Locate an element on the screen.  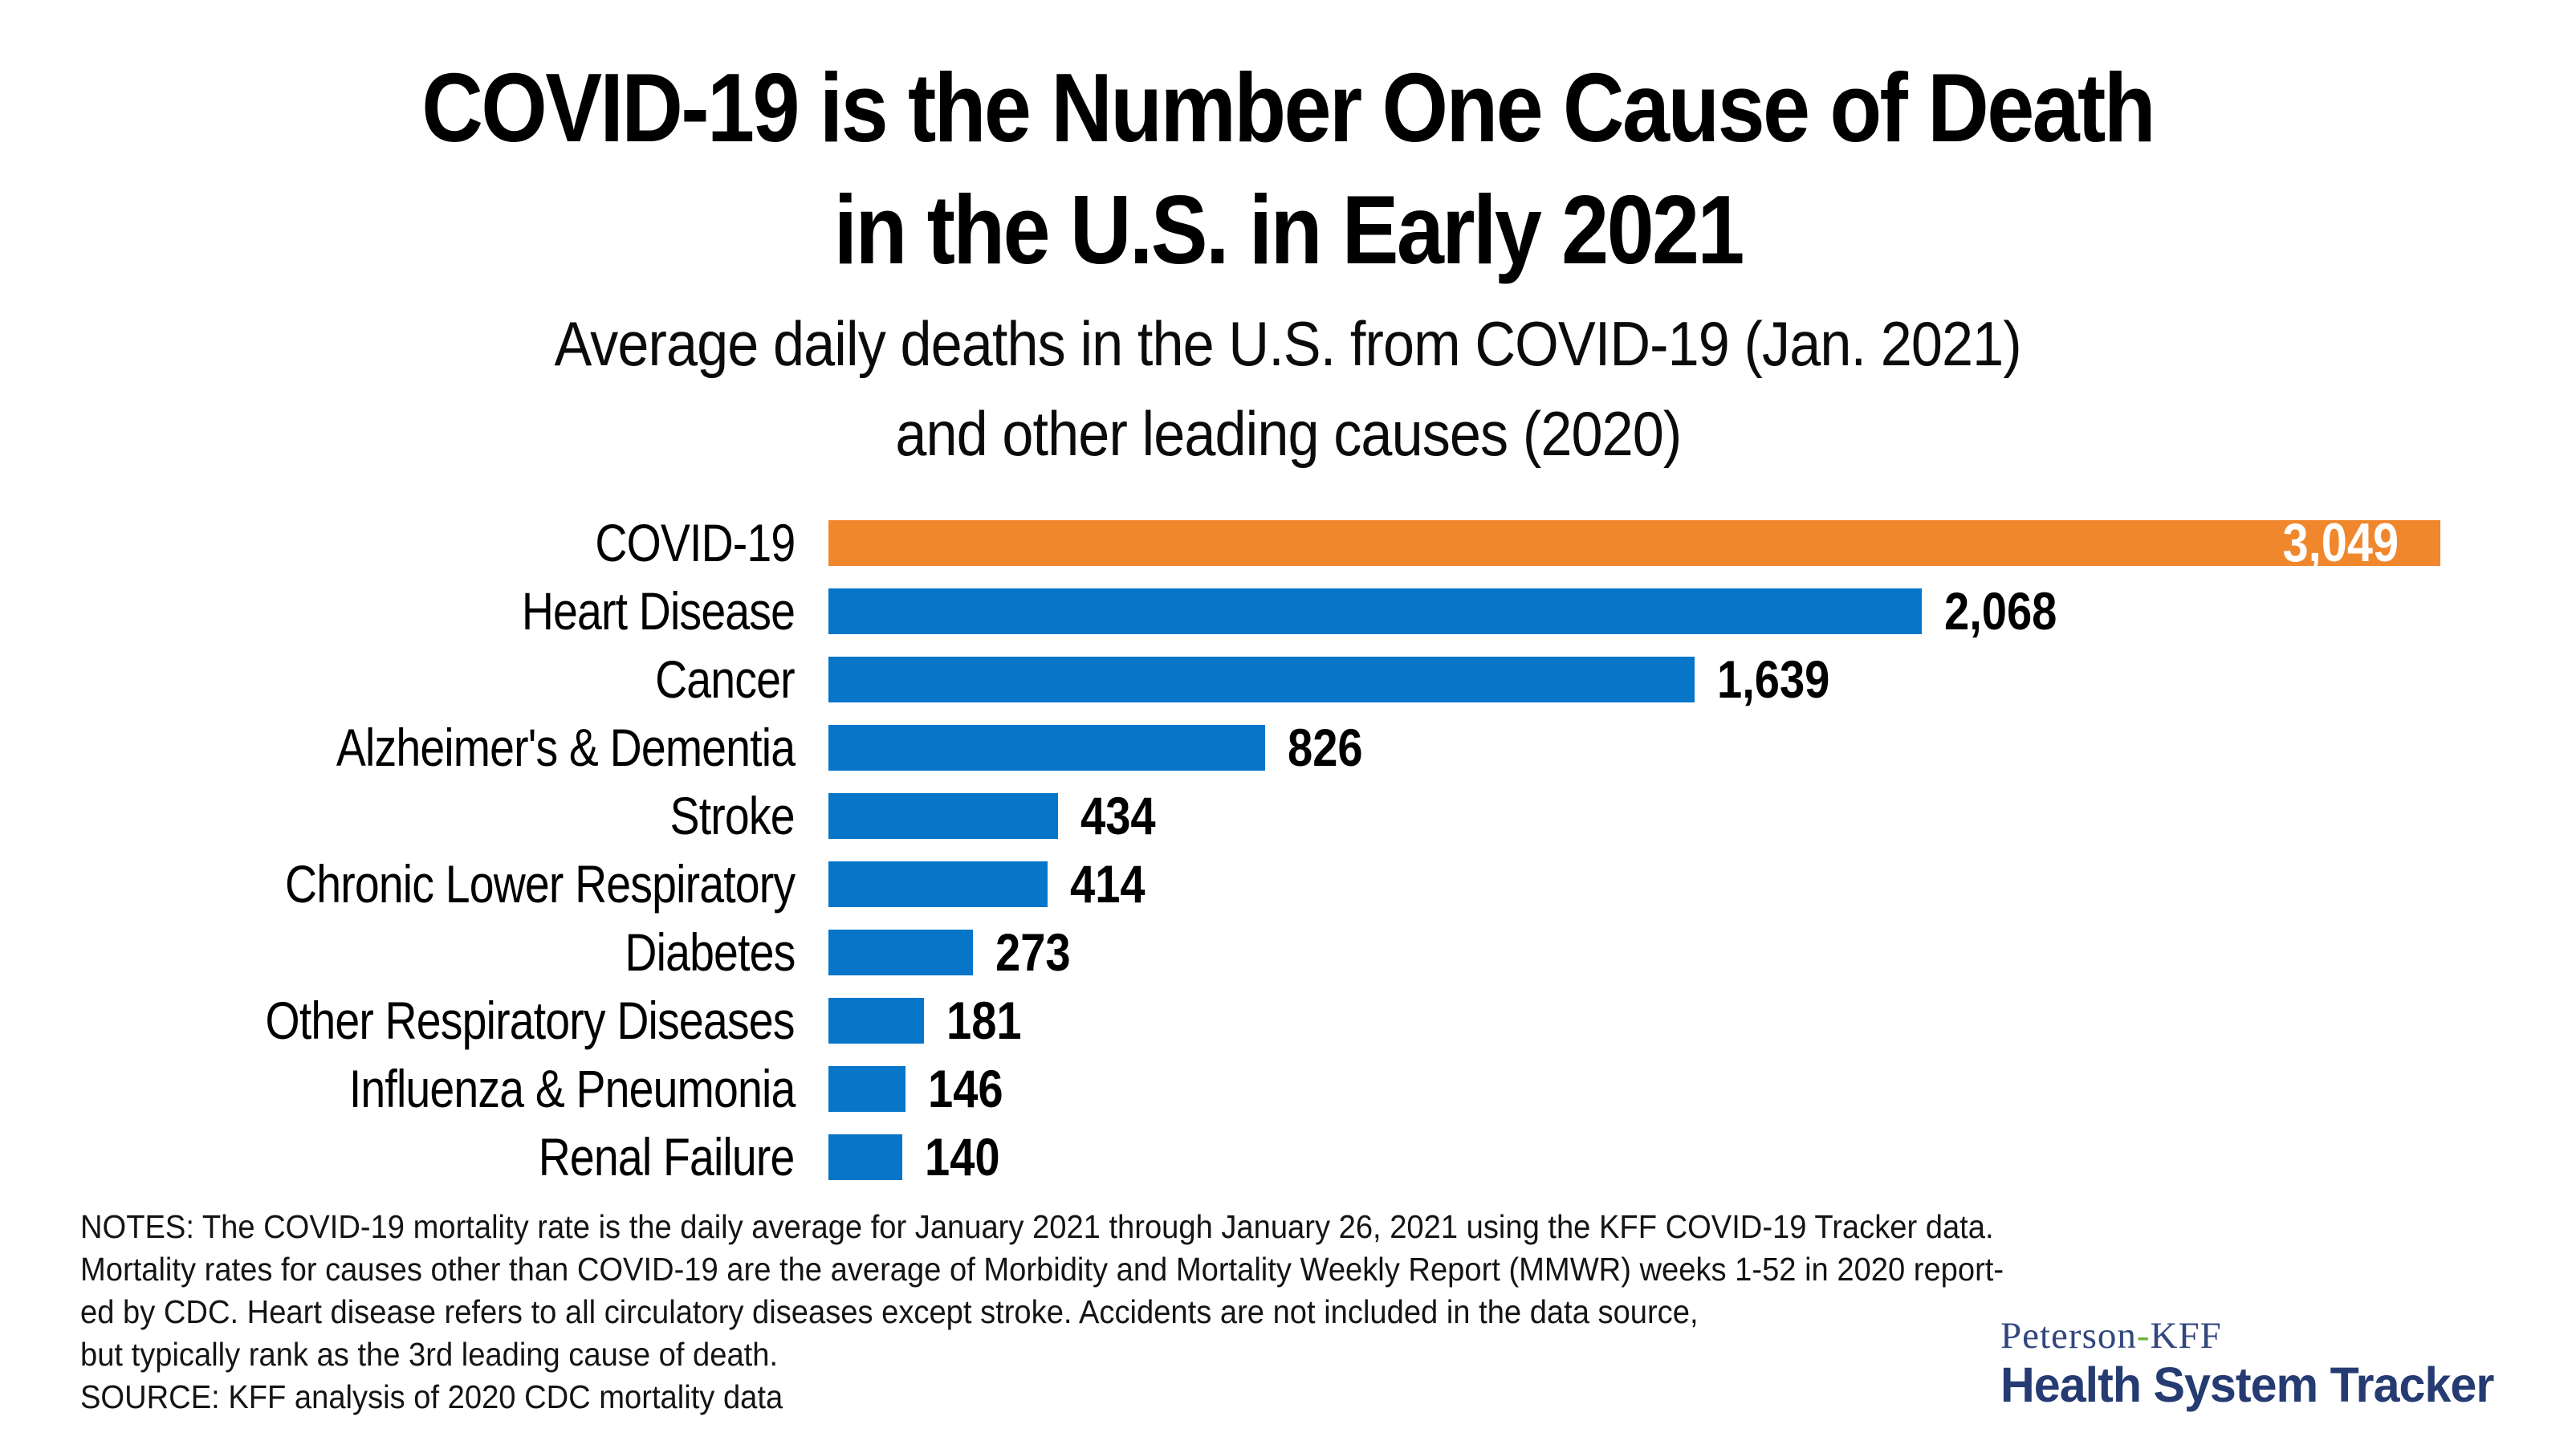
category-label: Influenza & Pneumonia is located at coordinates (397, 1088).